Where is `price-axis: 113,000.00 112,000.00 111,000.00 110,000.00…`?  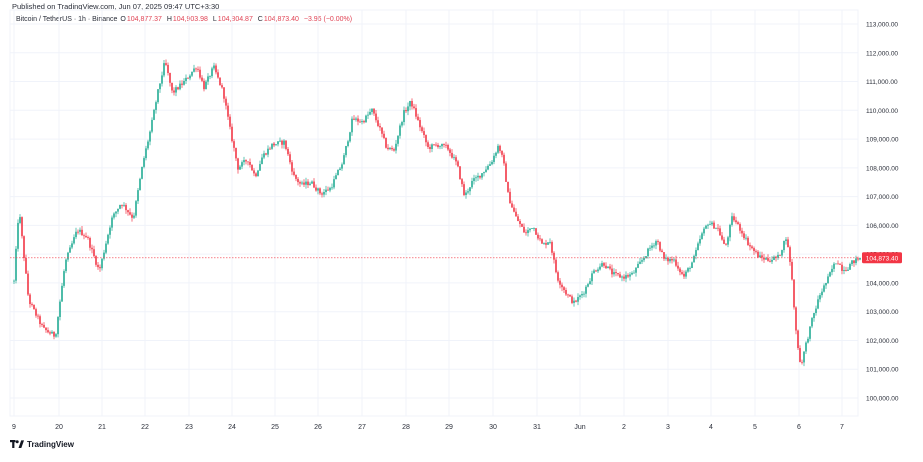 price-axis: 113,000.00 112,000.00 111,000.00 110,000.00… is located at coordinates (882, 212).